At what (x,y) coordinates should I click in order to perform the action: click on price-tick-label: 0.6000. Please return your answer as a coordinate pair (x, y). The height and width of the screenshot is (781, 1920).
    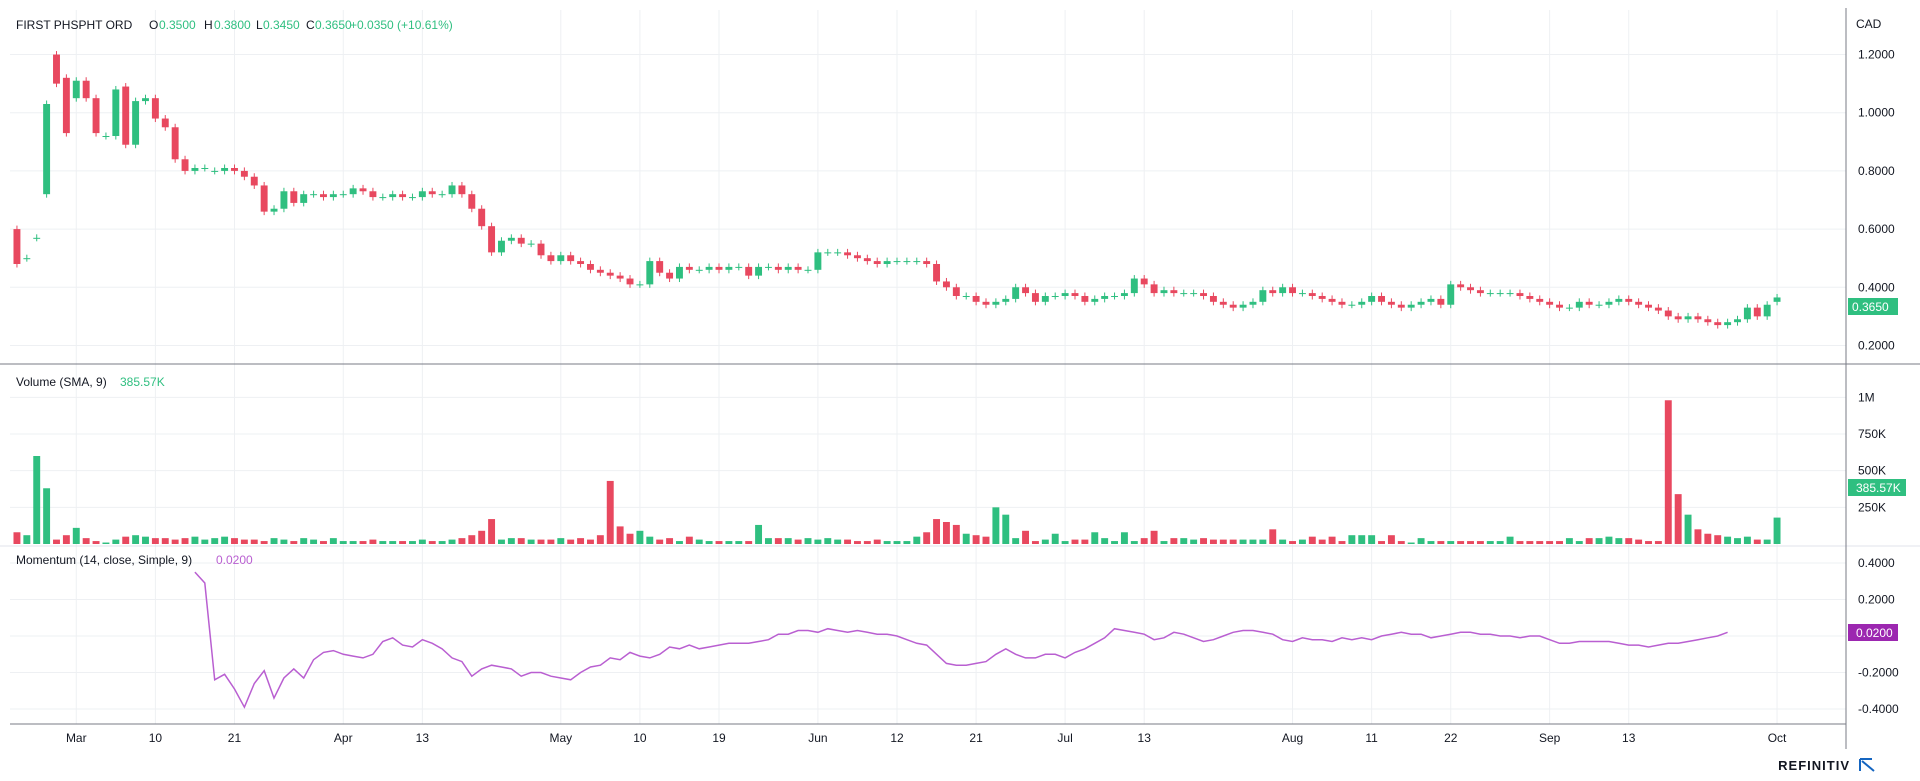
    Looking at the image, I should click on (1876, 229).